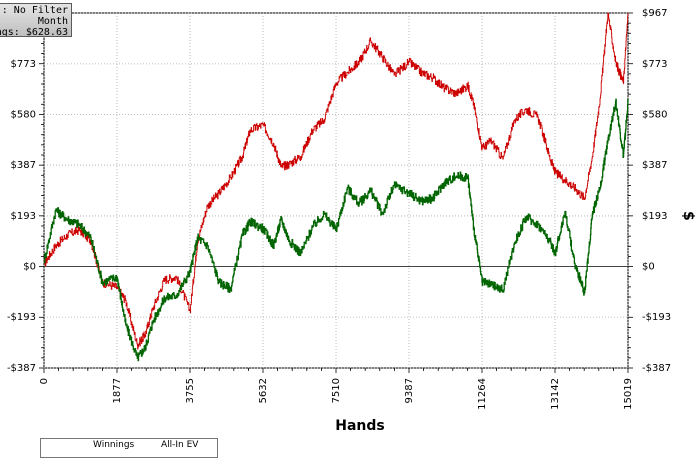 The width and height of the screenshot is (700, 458). What do you see at coordinates (36, 20) in the screenshot?
I see `info-panel: : No Filter Month ngs: $628.63` at bounding box center [36, 20].